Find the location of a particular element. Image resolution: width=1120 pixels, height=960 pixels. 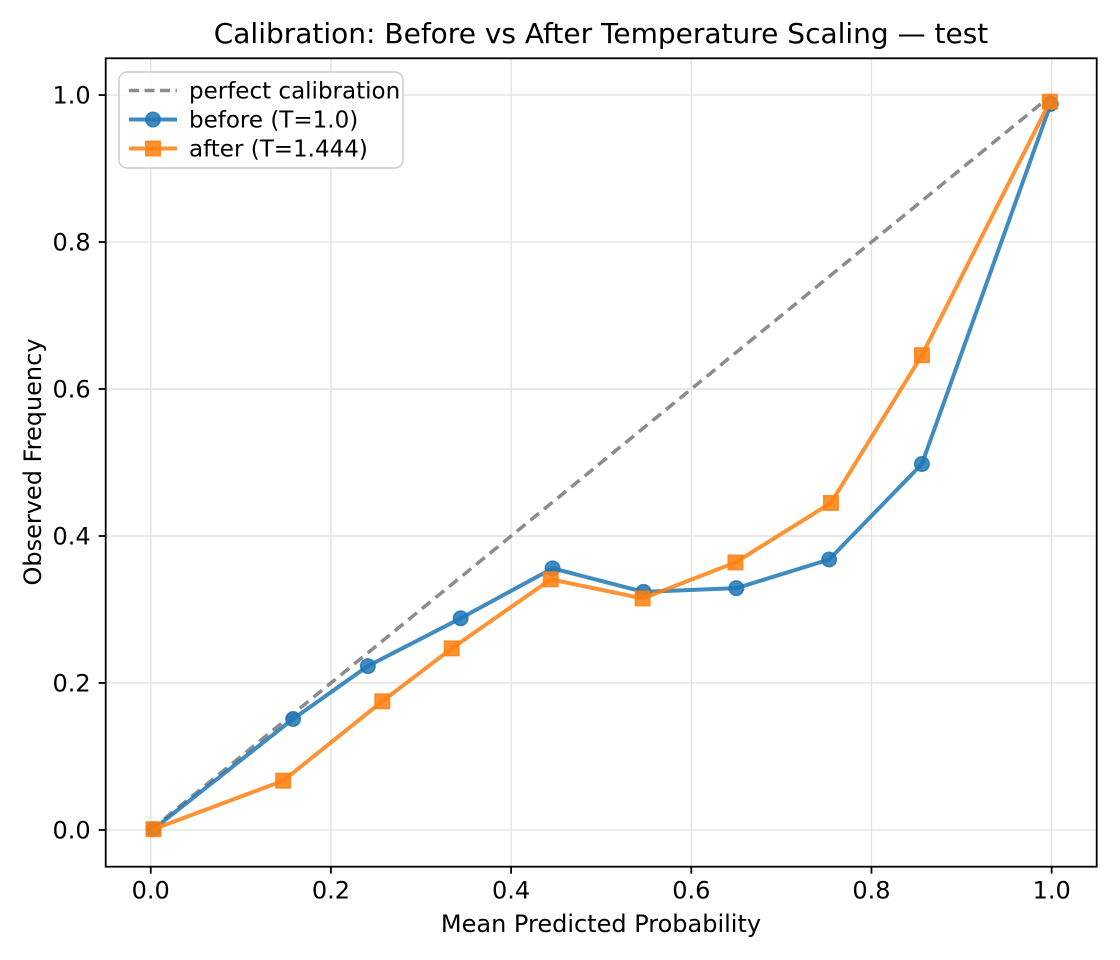

y-tick-label: 0.2 is located at coordinates (72, 683).